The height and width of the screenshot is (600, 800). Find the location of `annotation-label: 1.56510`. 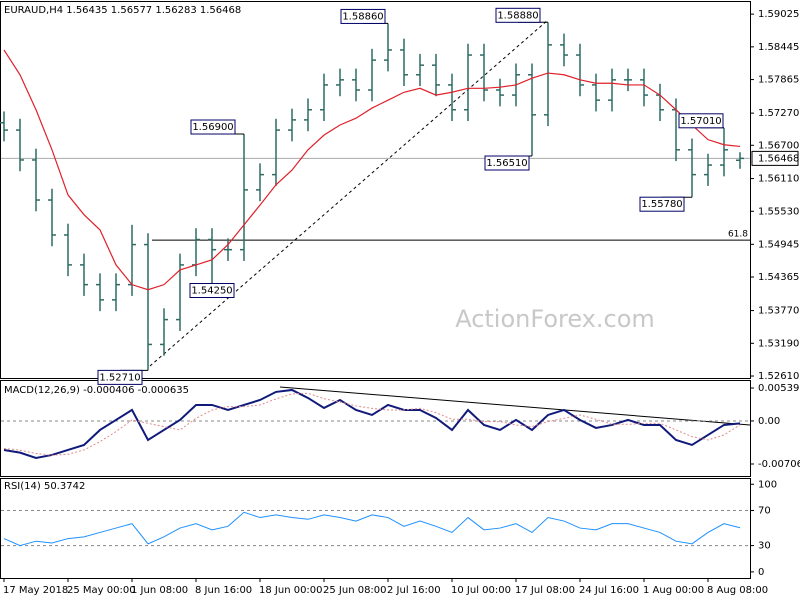

annotation-label: 1.56510 is located at coordinates (506, 163).